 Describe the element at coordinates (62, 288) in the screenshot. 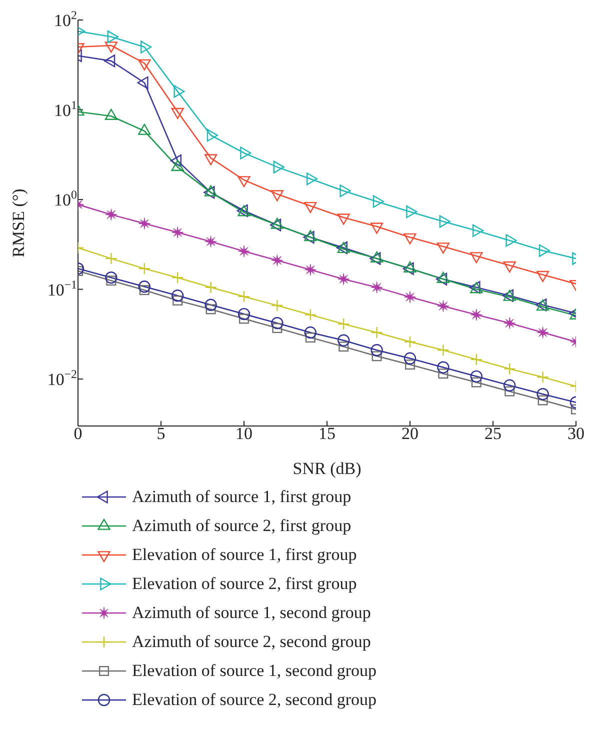

I see `y-tick-label: 10$^{−1}$` at that location.